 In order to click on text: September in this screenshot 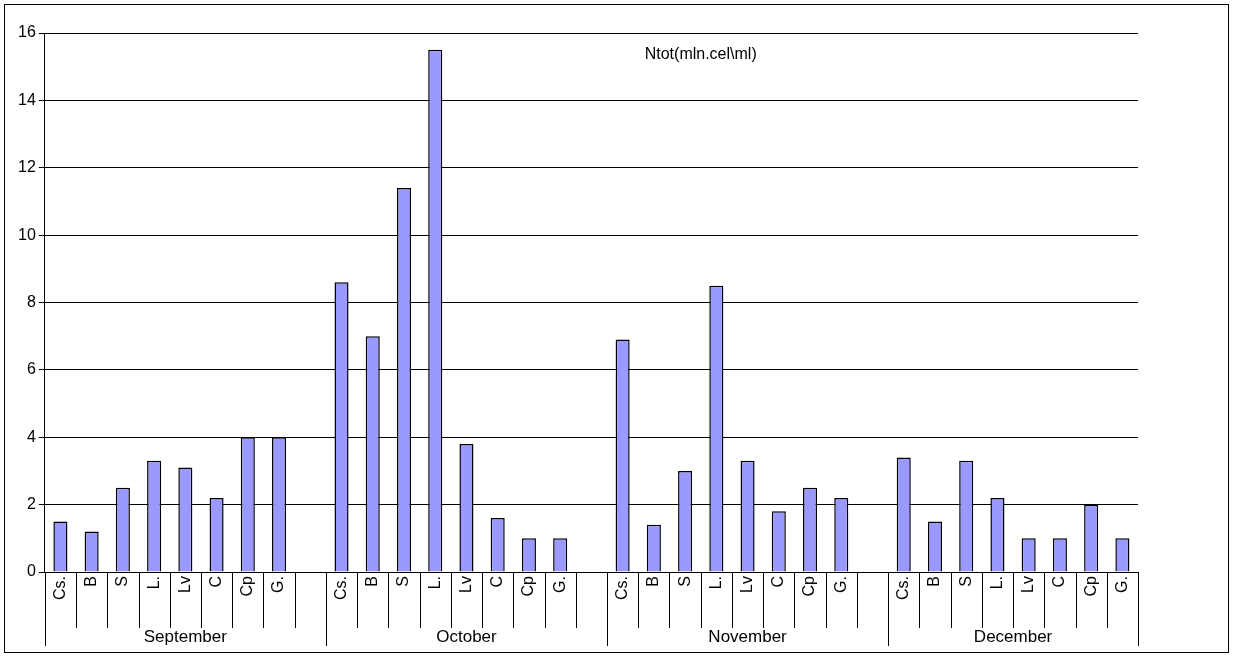, I will do `click(185, 636)`.